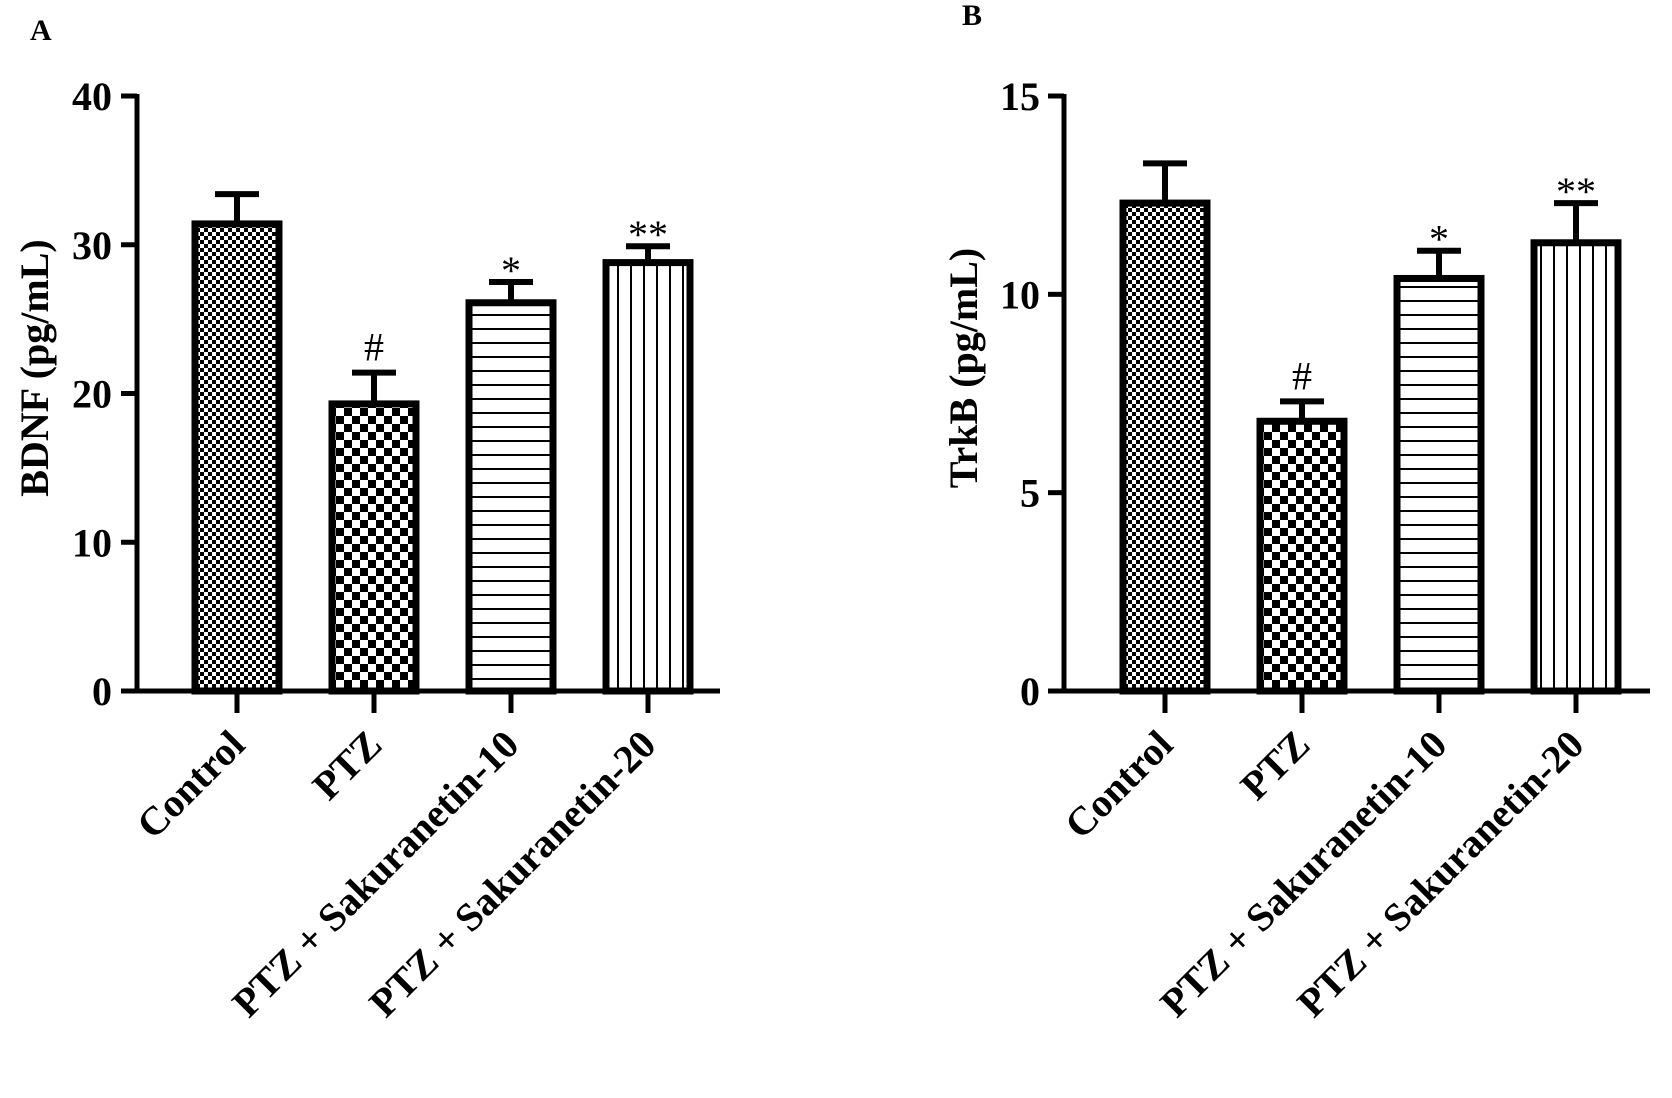 This screenshot has height=1098, width=1672. Describe the element at coordinates (648, 234) in the screenshot. I see `significance-mark-a: **` at that location.